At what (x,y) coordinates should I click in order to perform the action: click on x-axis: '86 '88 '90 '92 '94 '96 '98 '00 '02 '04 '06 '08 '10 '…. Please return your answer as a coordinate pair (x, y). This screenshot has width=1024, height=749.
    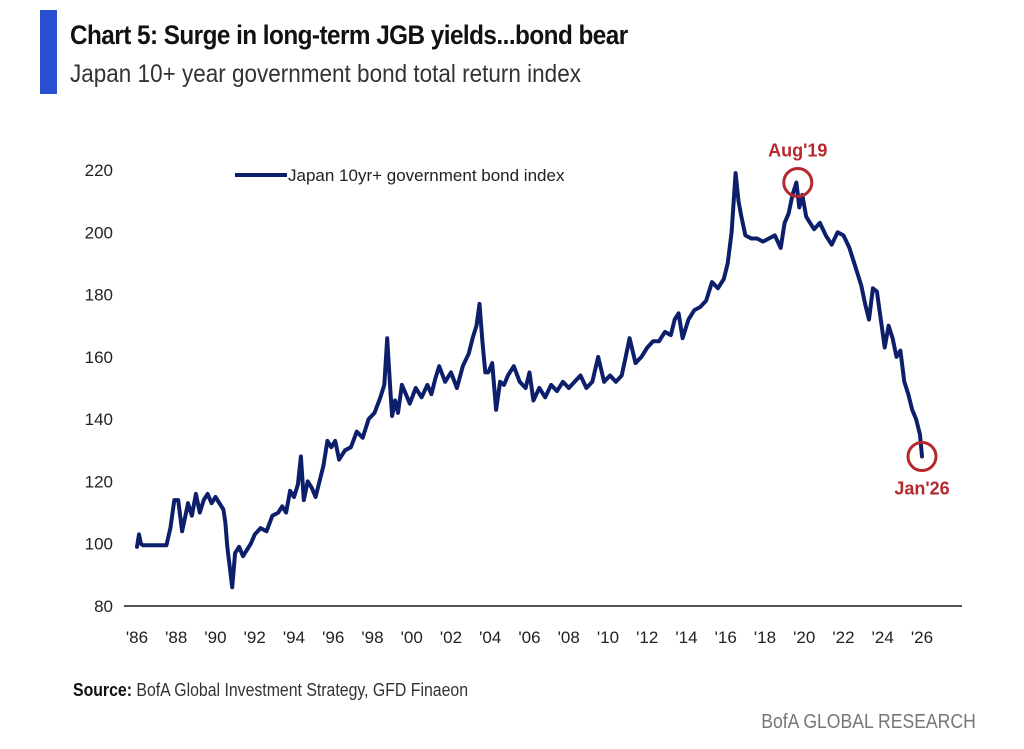
    Looking at the image, I should click on (529, 637).